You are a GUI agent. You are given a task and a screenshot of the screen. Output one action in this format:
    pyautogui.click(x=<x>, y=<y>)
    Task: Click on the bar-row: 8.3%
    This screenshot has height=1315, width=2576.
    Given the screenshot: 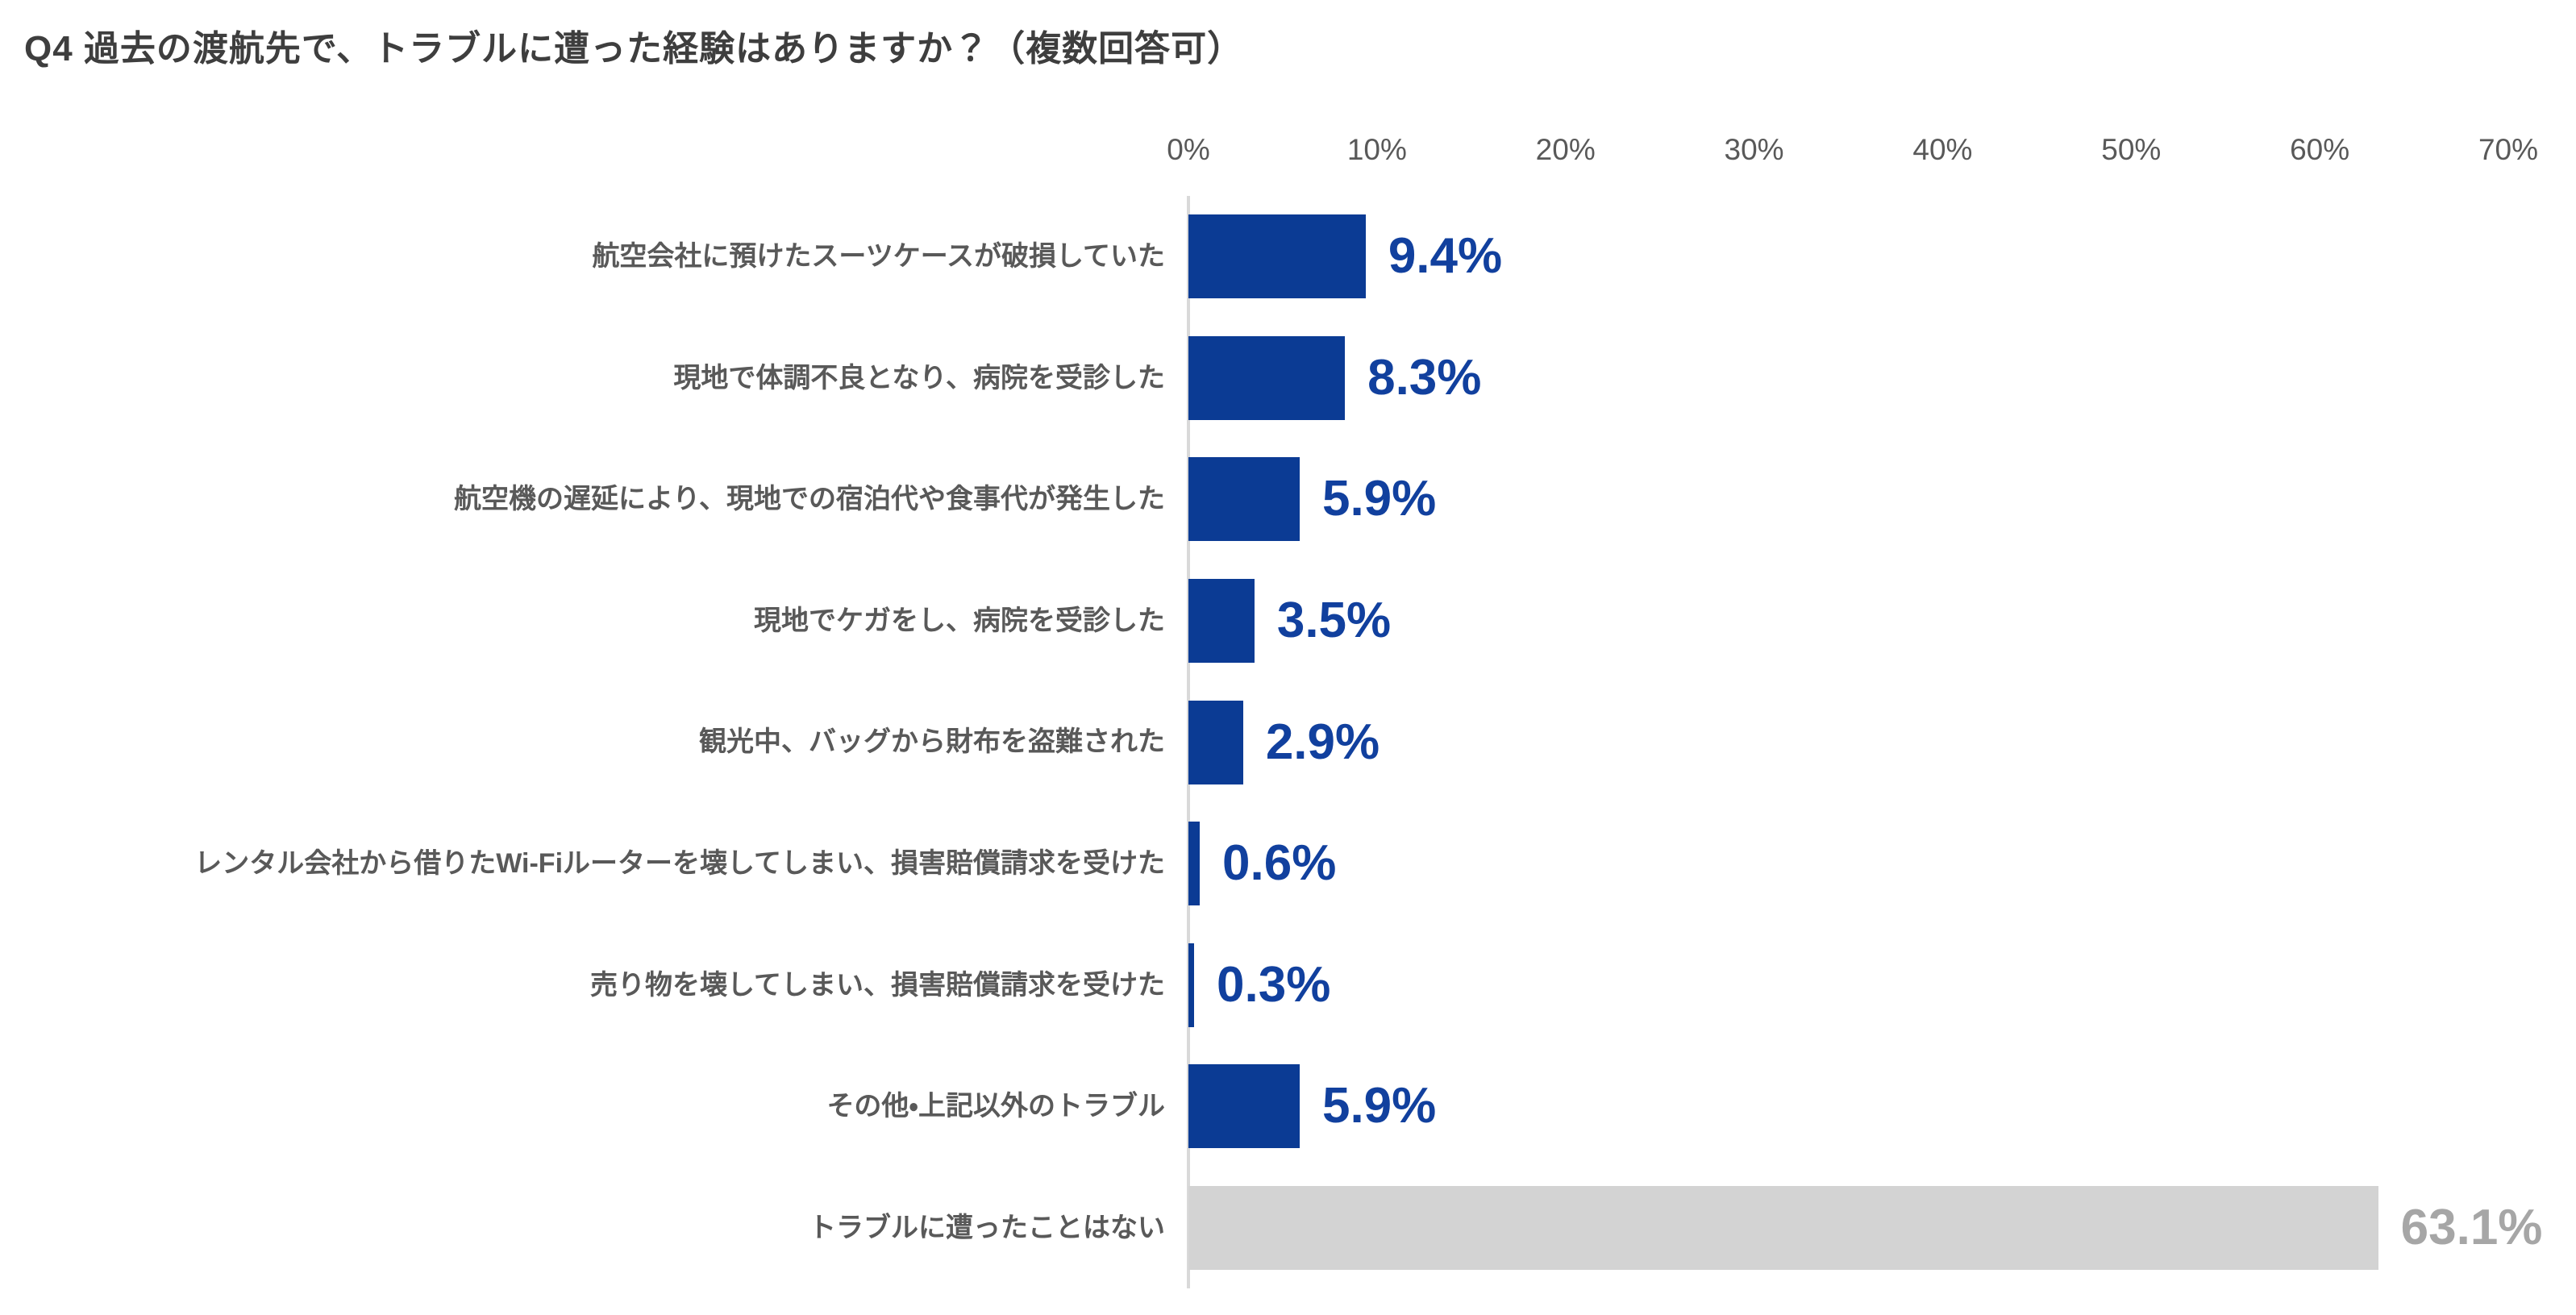 What is the action you would take?
    pyautogui.click(x=1848, y=378)
    